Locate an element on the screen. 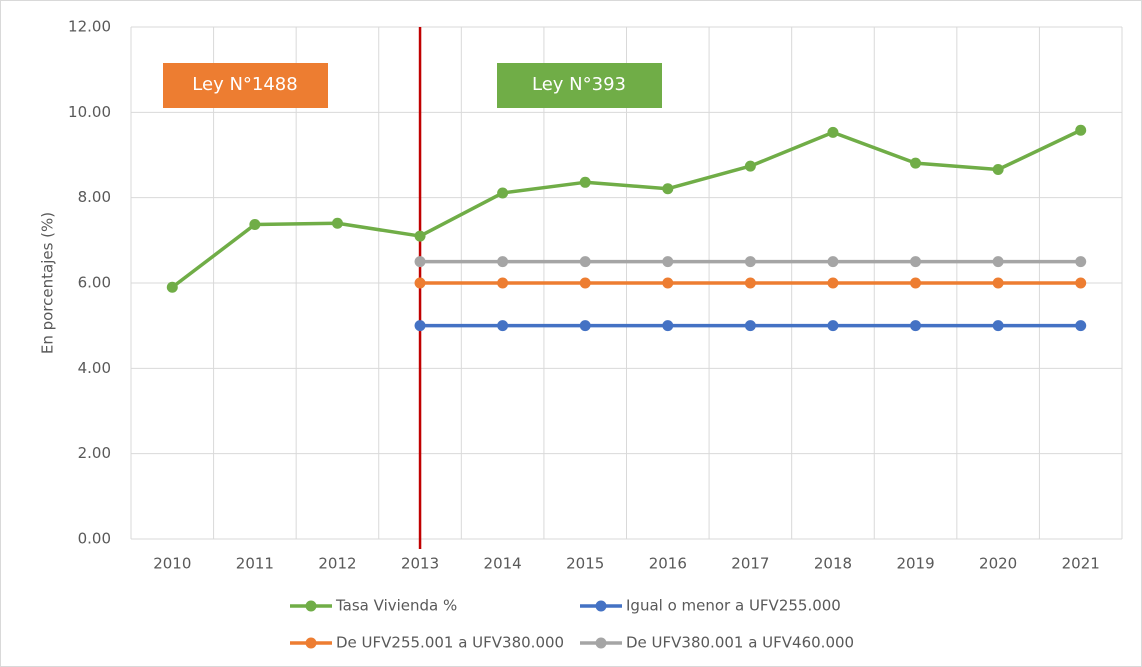 The width and height of the screenshot is (1142, 667). x-tick-label: 2011 is located at coordinates (255, 564).